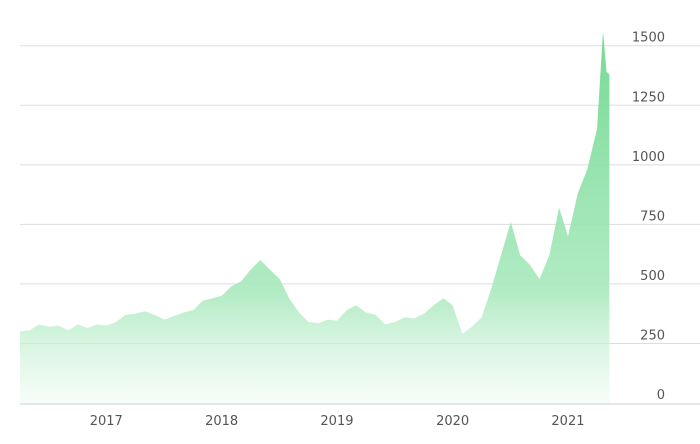  What do you see at coordinates (648, 38) in the screenshot?
I see `y-tick-label: 1500` at bounding box center [648, 38].